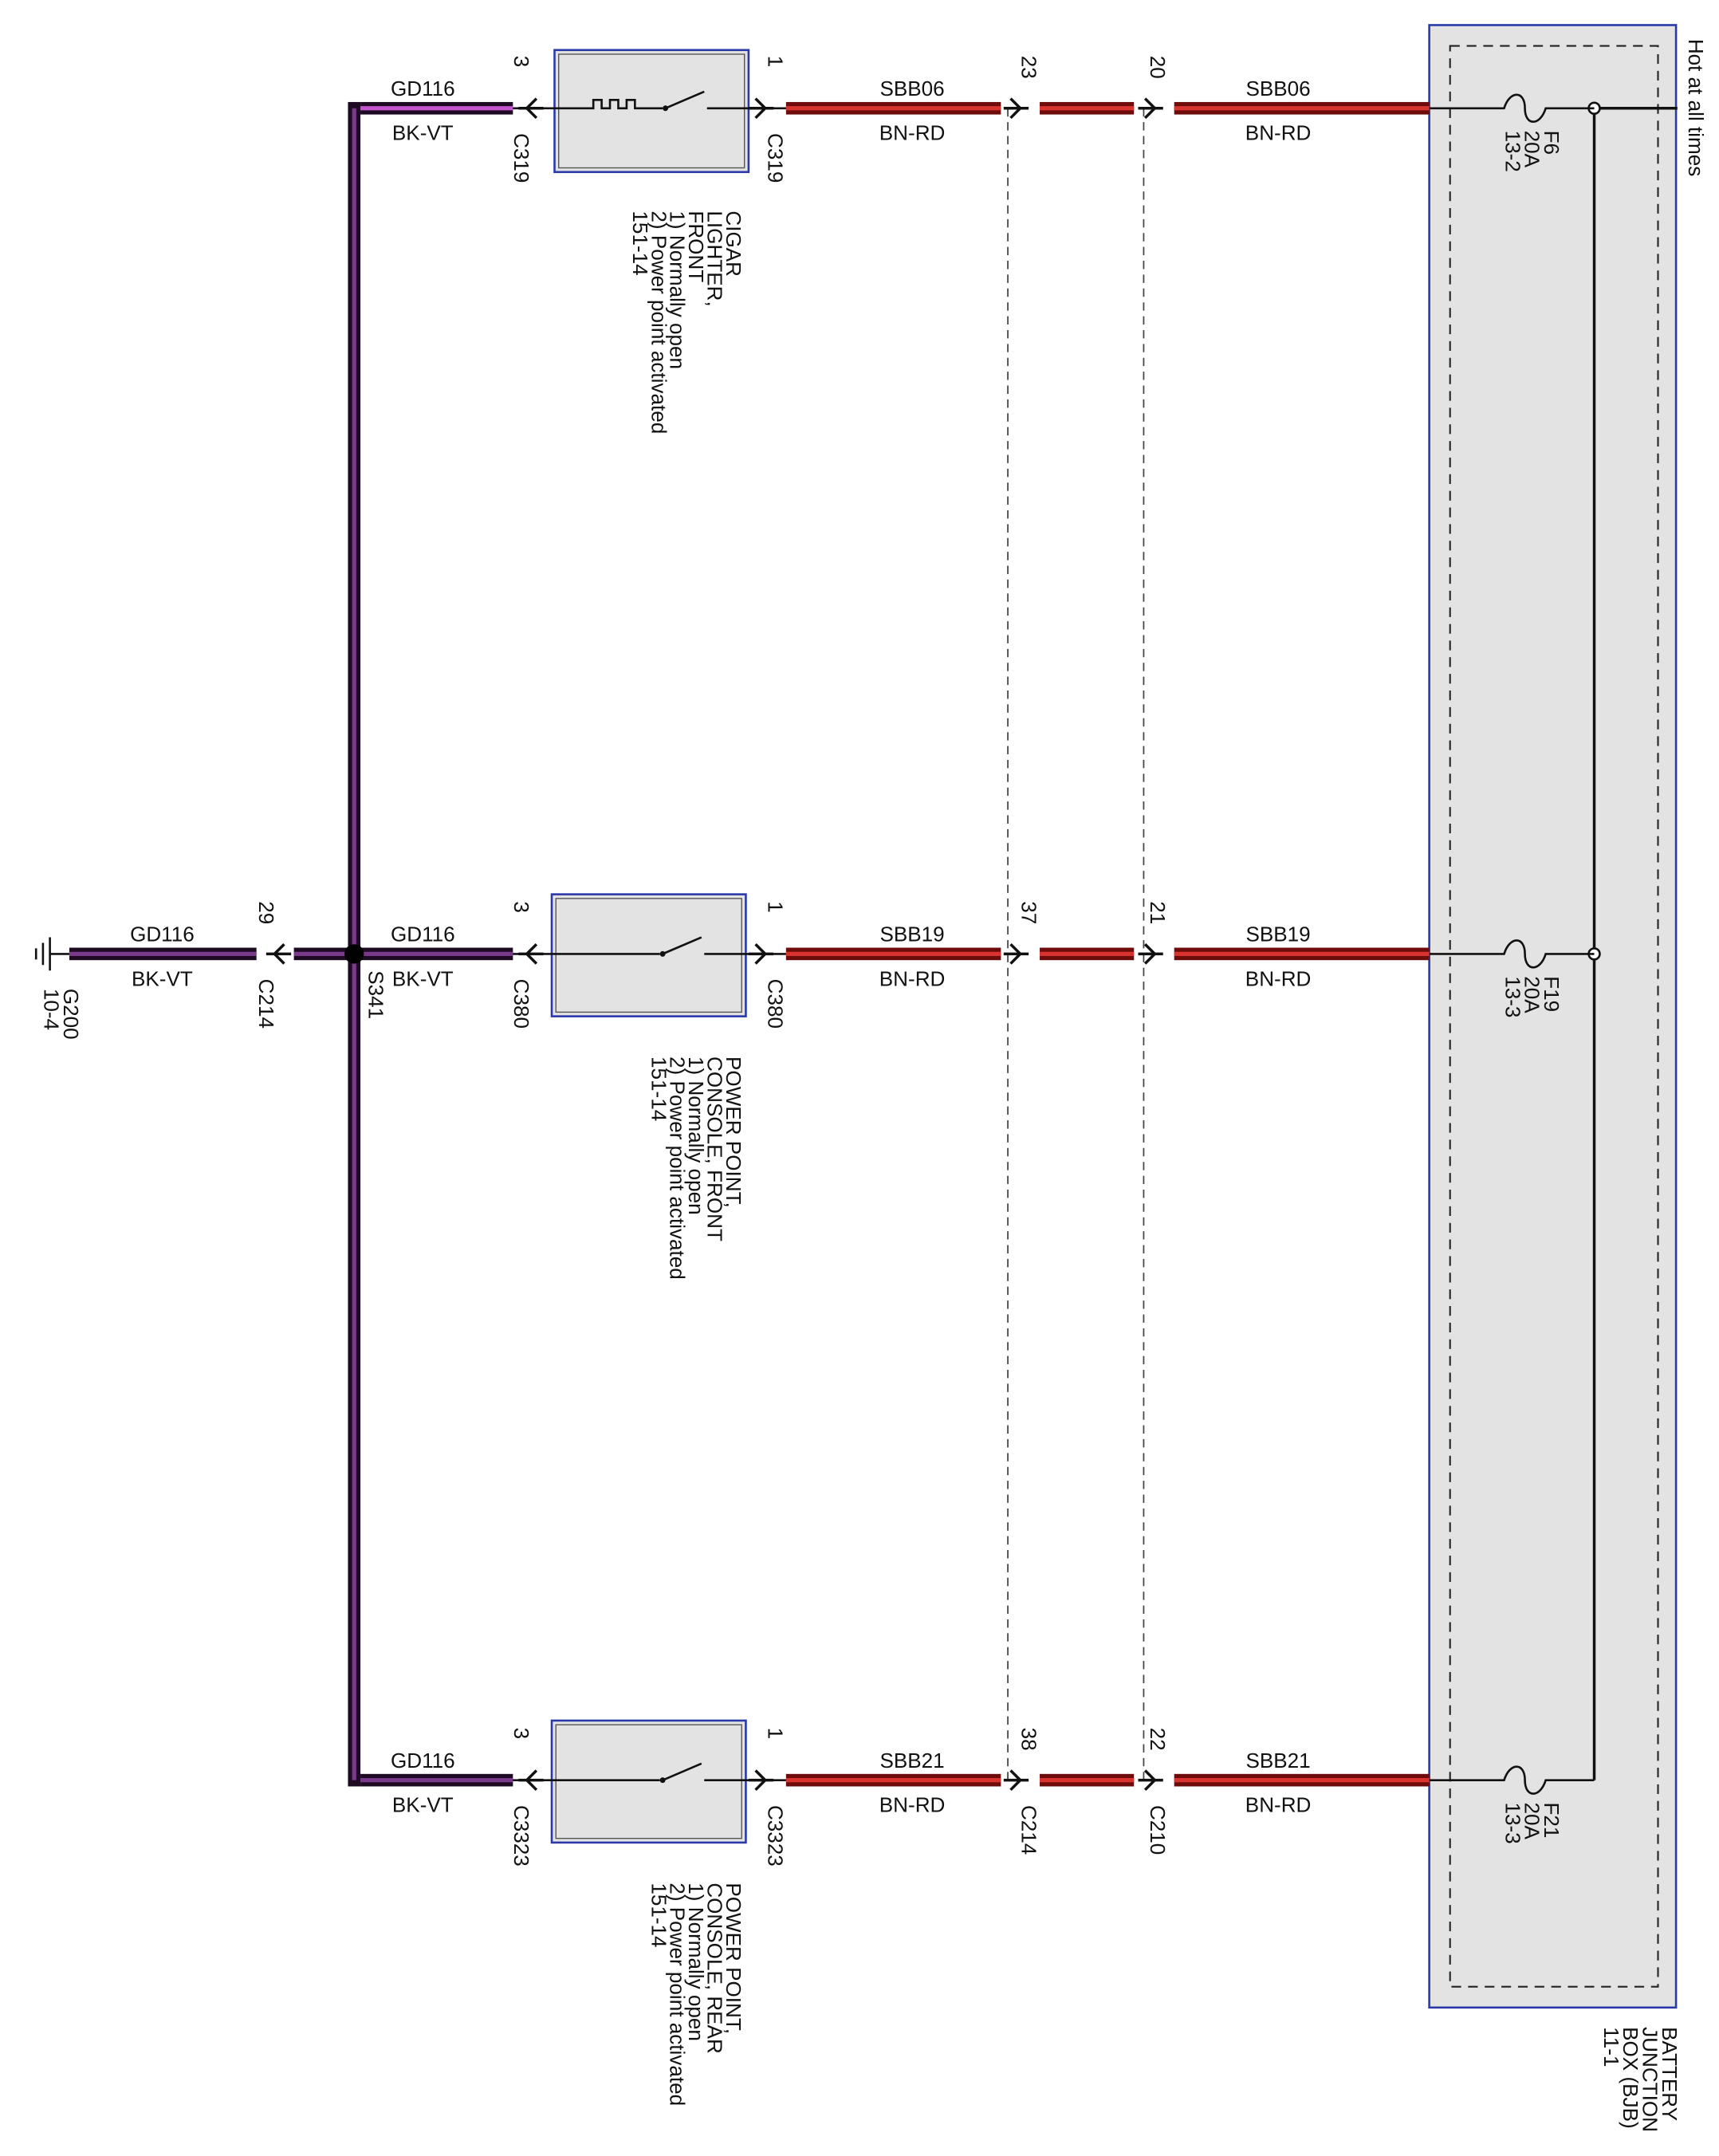 This screenshot has width=1719, height=2156. I want to click on bjb-label: BATTERY, so click(1670, 2074).